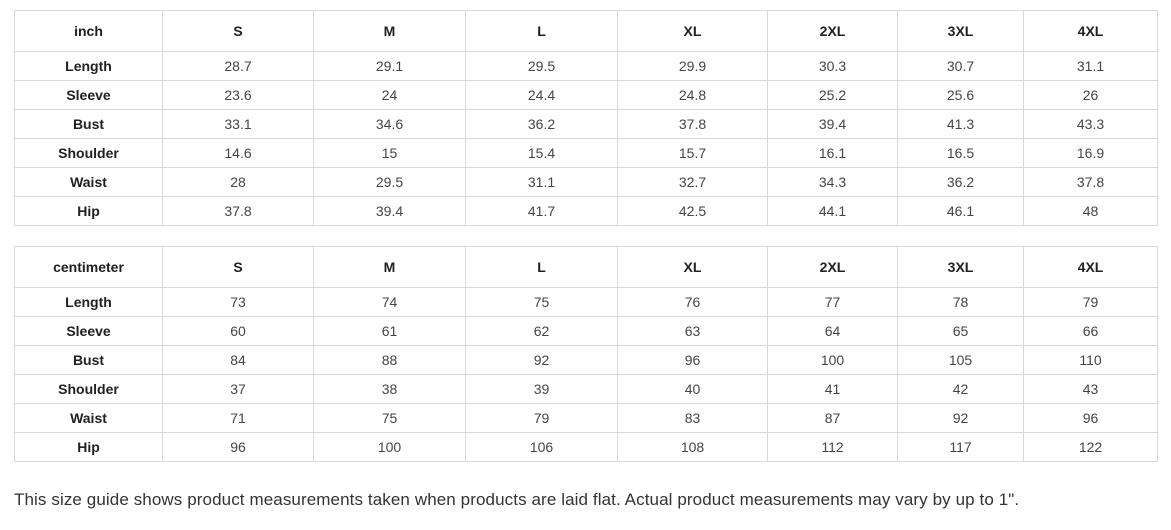  I want to click on measurement-value: 41.3, so click(960, 124).